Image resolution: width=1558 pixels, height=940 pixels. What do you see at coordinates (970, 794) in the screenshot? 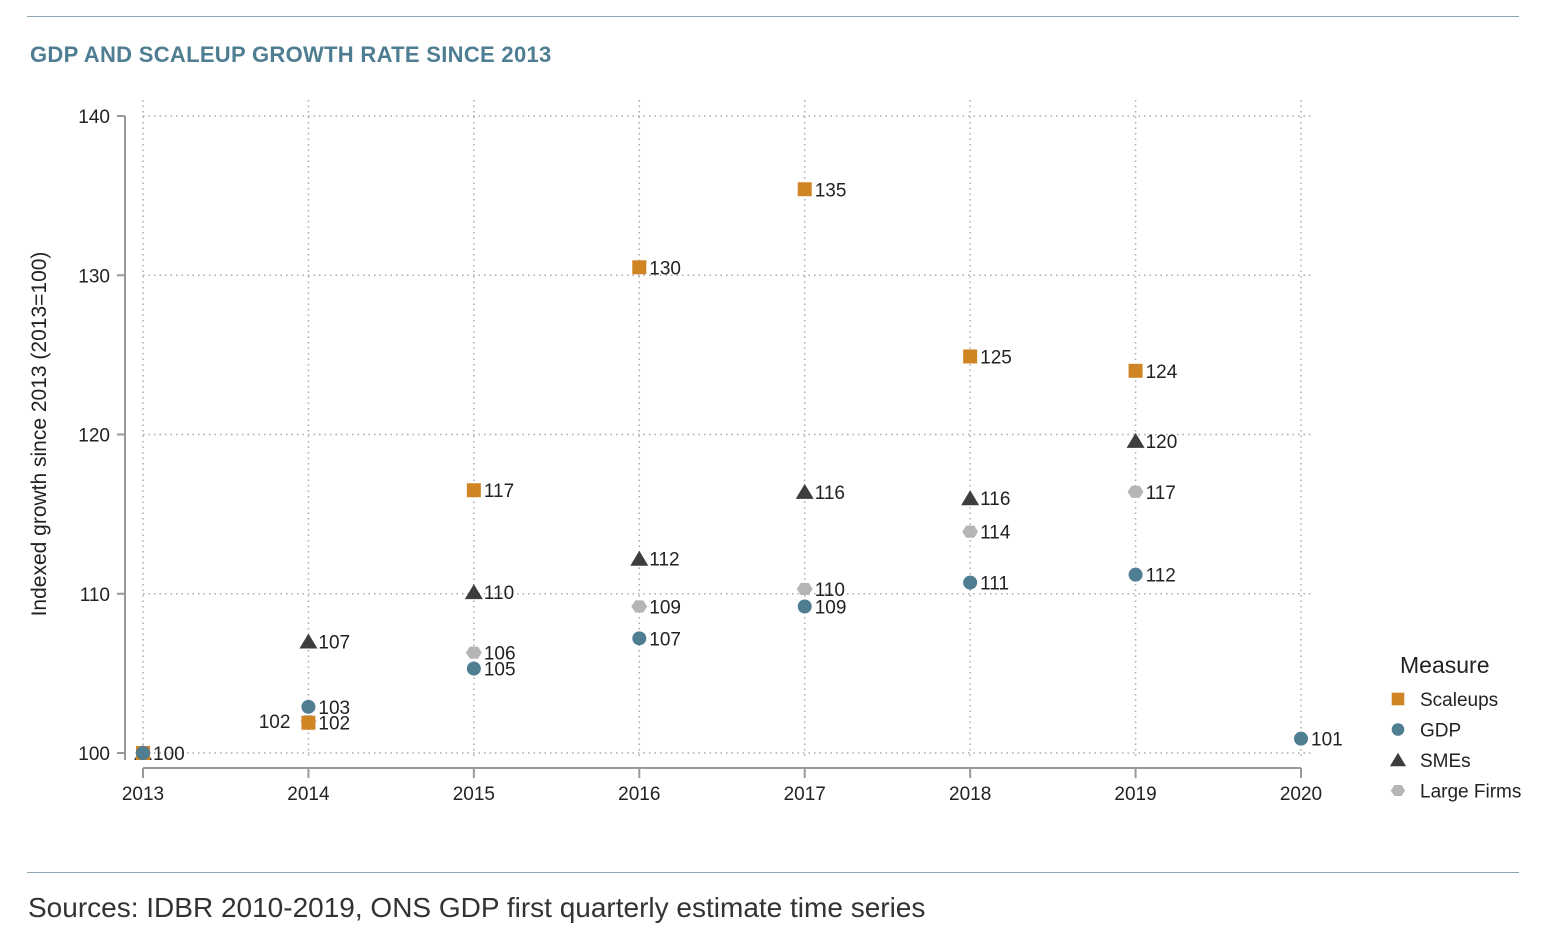
I see `x-tick-label: 2018` at bounding box center [970, 794].